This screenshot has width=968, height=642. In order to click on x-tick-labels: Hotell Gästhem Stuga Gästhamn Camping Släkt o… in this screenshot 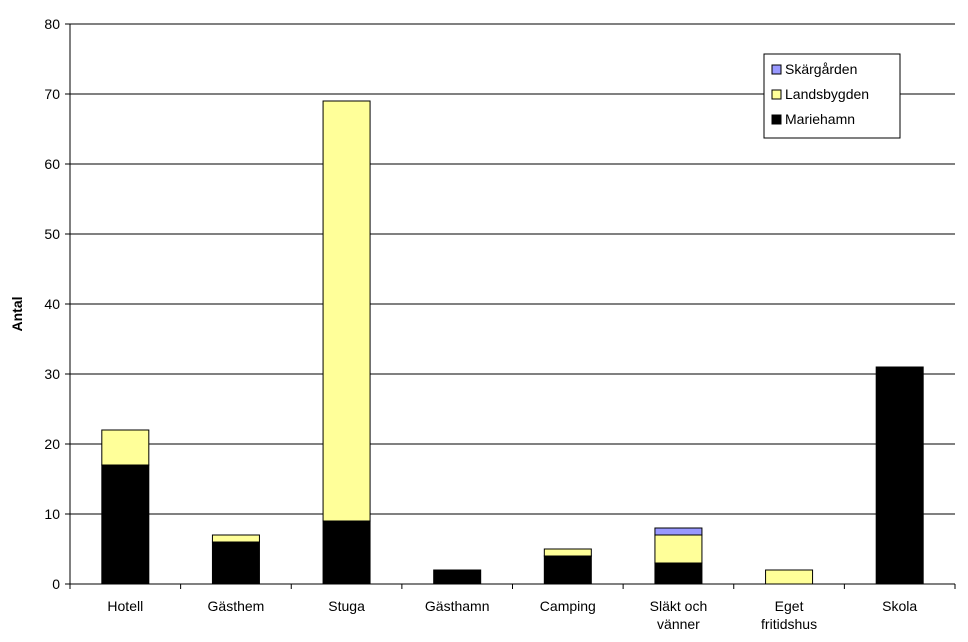, I will do `click(512, 615)`.